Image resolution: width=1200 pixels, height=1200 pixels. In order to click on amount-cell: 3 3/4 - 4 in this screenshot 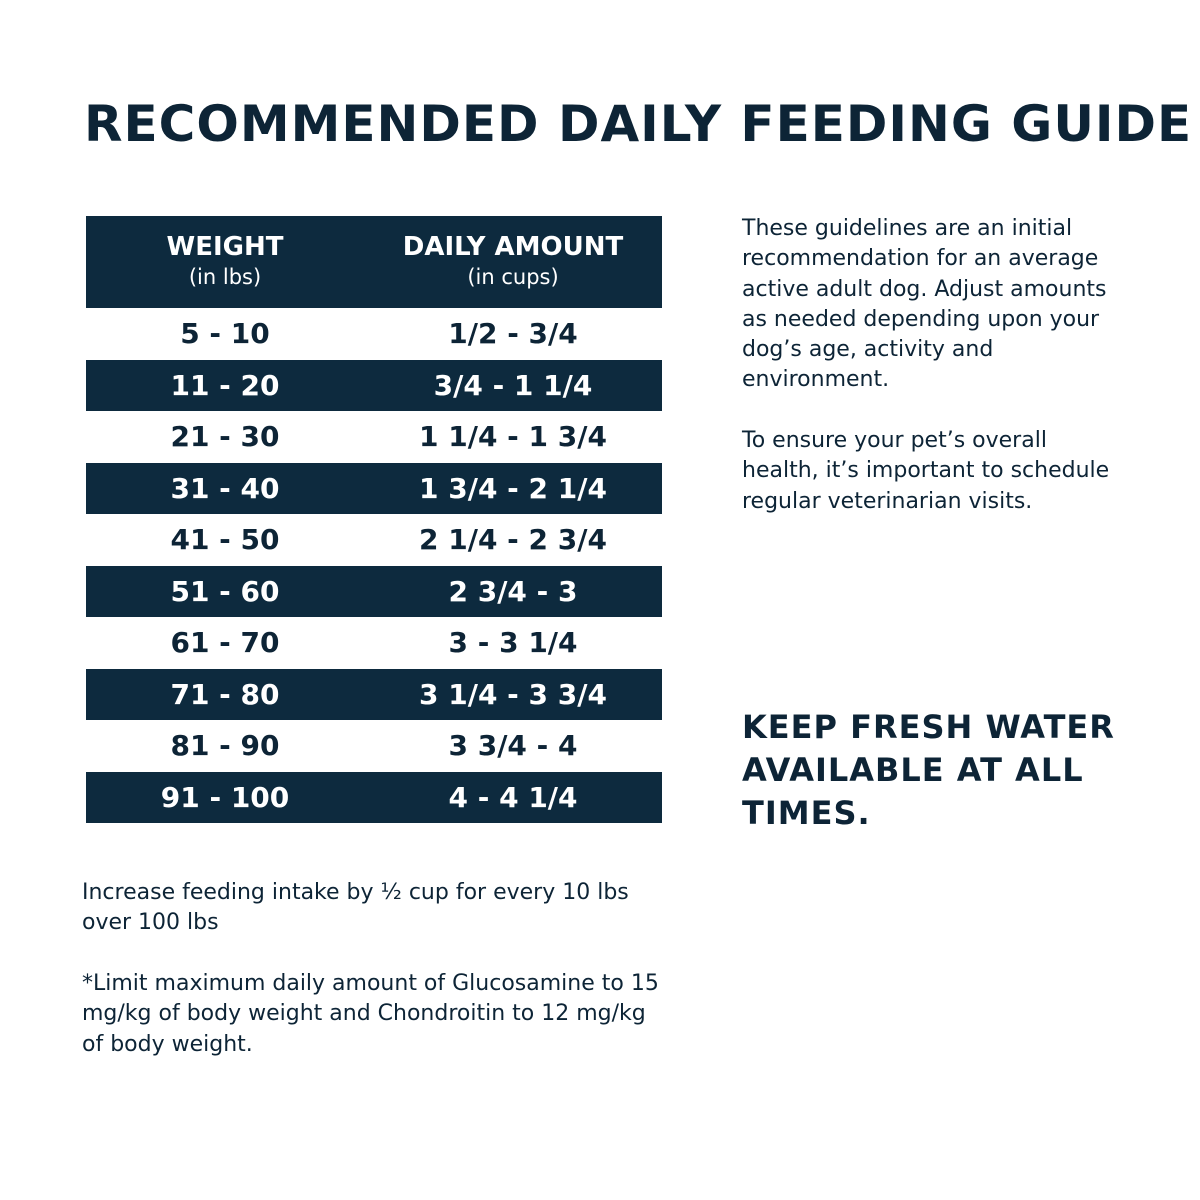, I will do `click(513, 745)`.